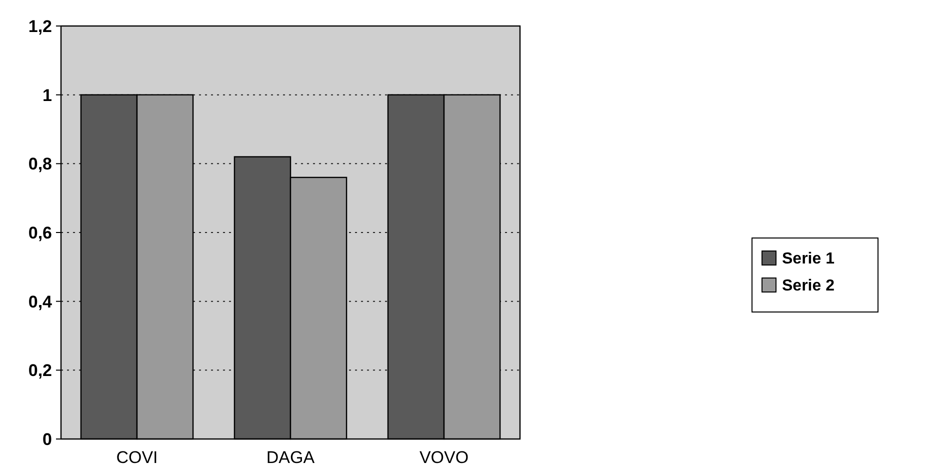  What do you see at coordinates (40, 164) in the screenshot?
I see `y-tick-label: 0,8` at bounding box center [40, 164].